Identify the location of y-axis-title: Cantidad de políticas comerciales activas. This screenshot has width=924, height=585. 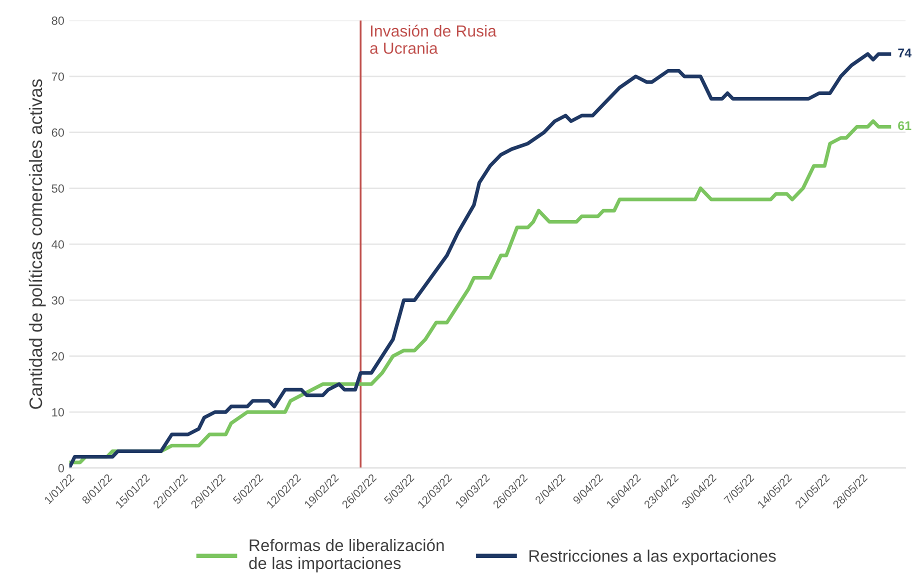
(37, 244).